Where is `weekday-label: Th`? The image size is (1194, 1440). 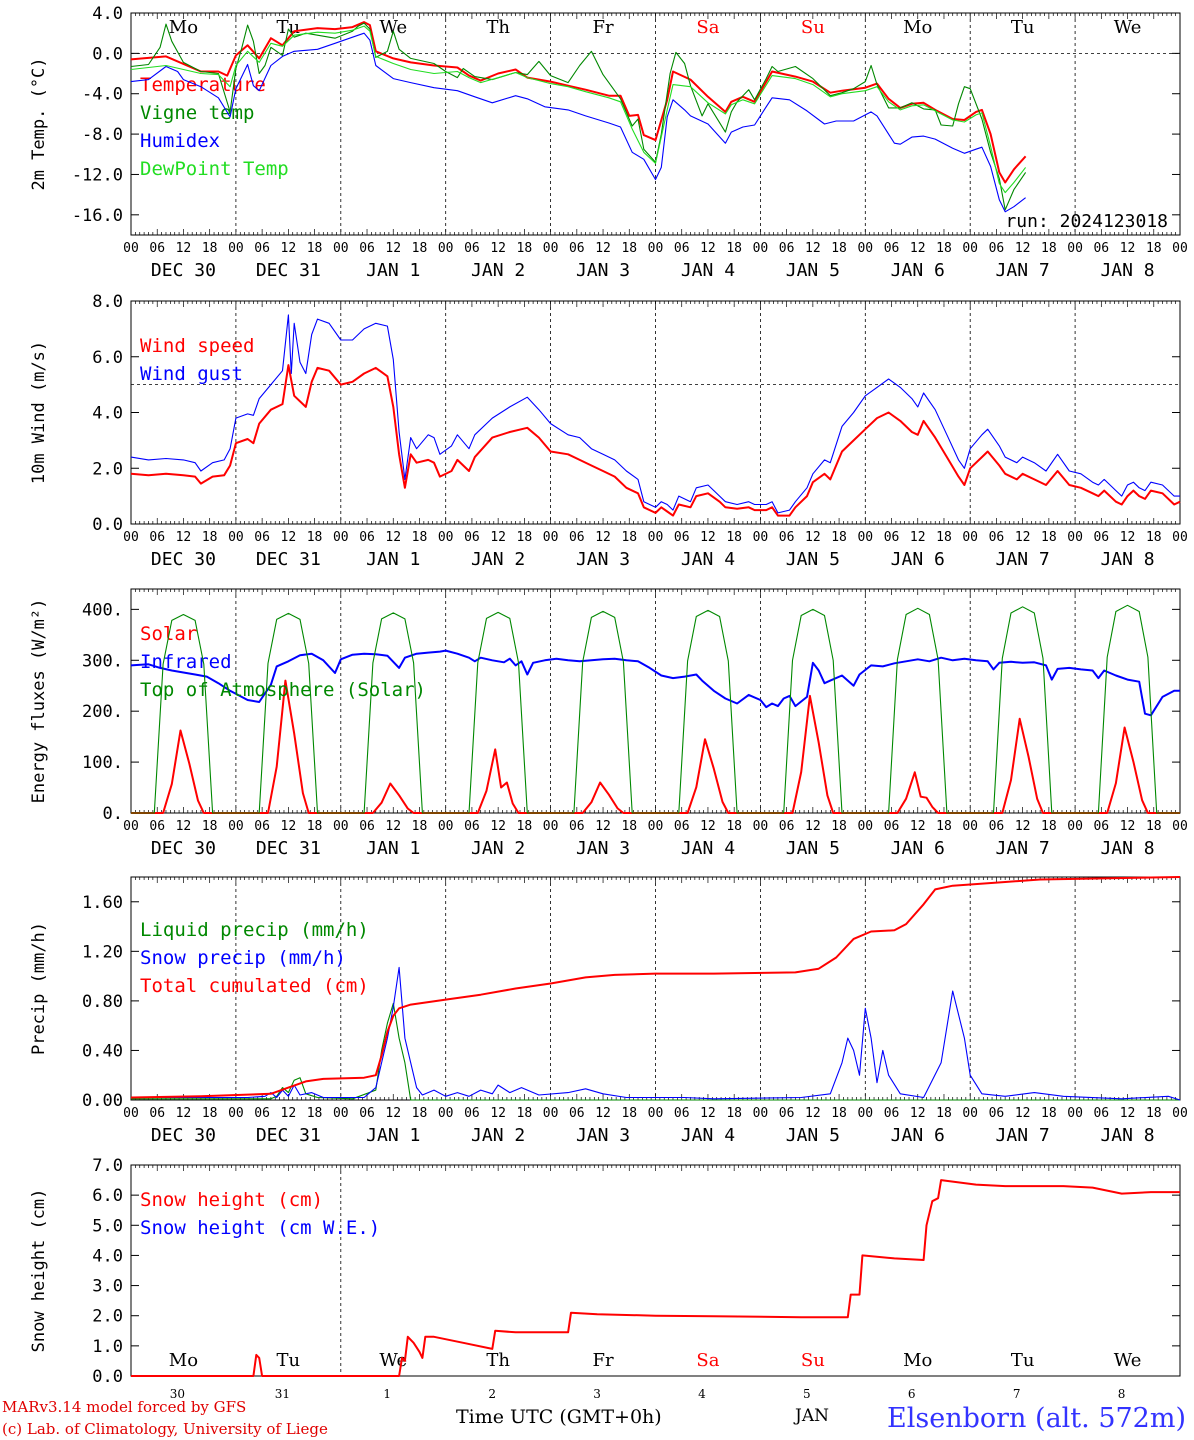
weekday-label: Th is located at coordinates (498, 27).